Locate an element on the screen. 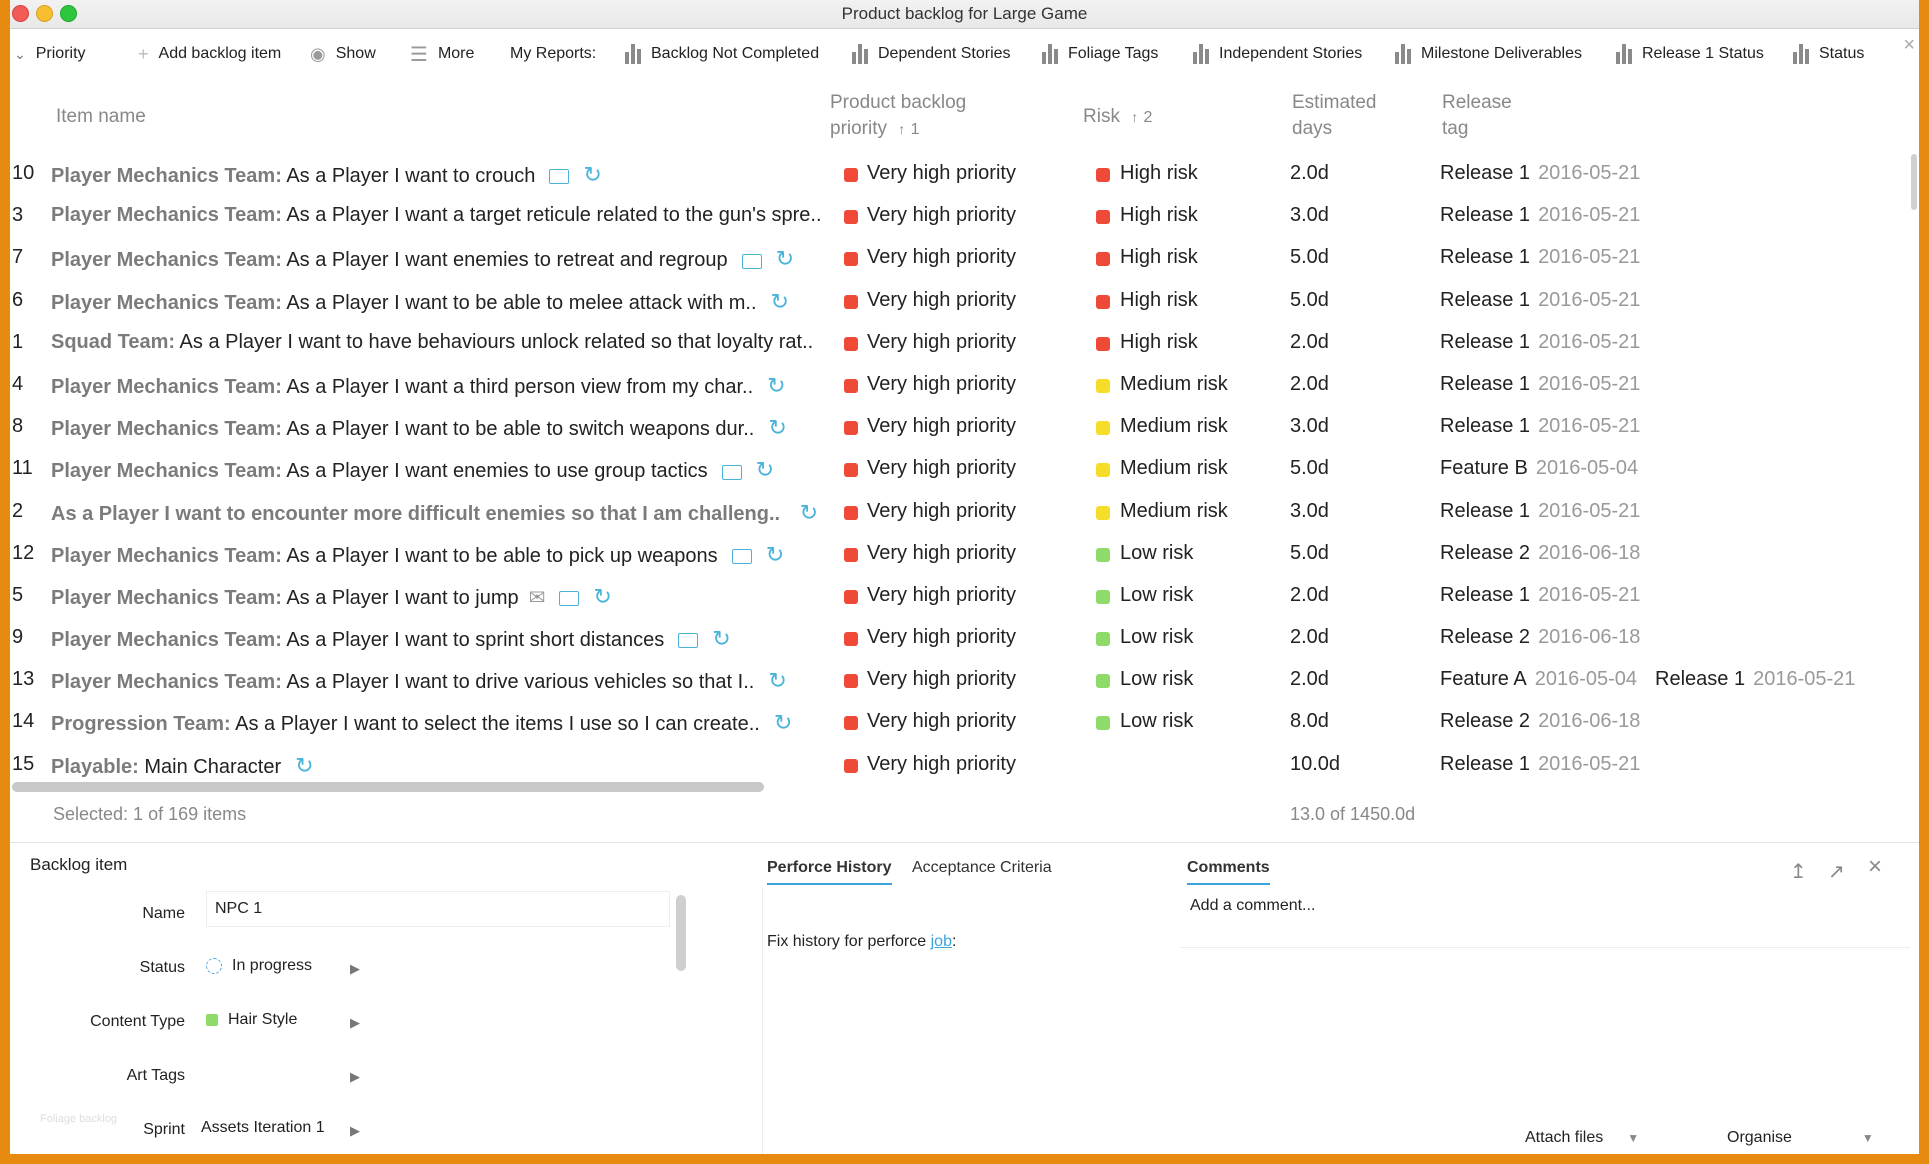 The image size is (1929, 1164). column-item-name: Item name is located at coordinates (101, 116).